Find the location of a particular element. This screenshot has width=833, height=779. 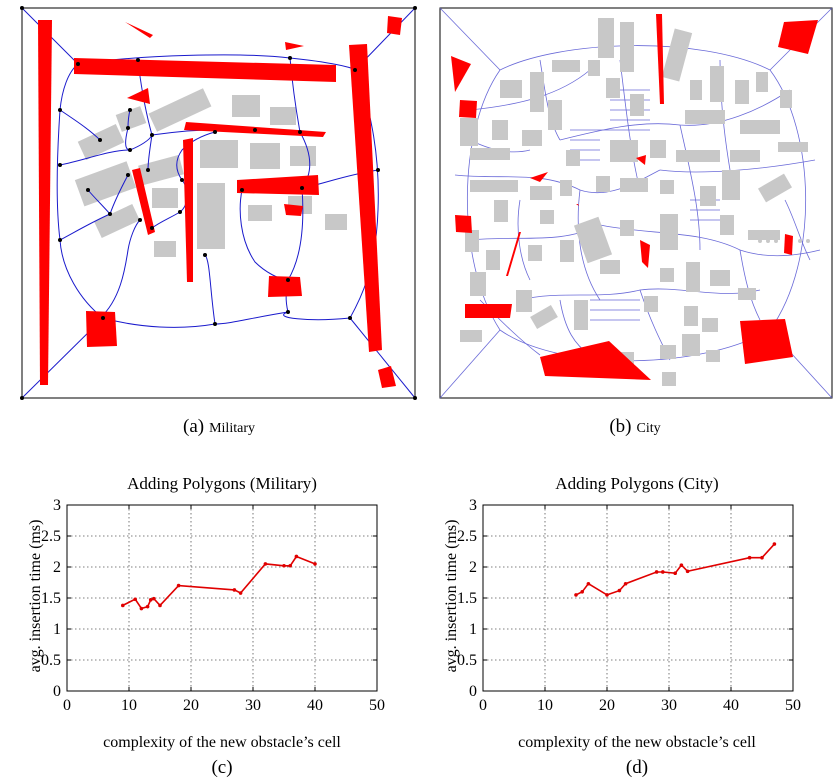

series-line is located at coordinates (675, 569).